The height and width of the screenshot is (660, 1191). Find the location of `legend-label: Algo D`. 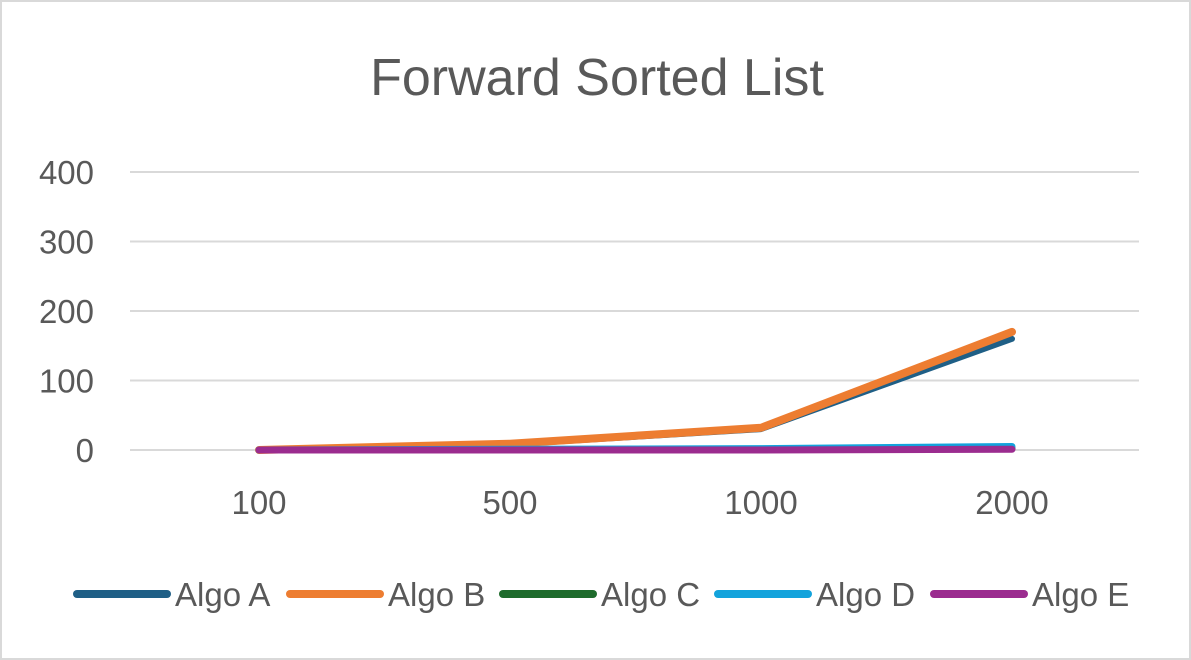

legend-label: Algo D is located at coordinates (865, 594).